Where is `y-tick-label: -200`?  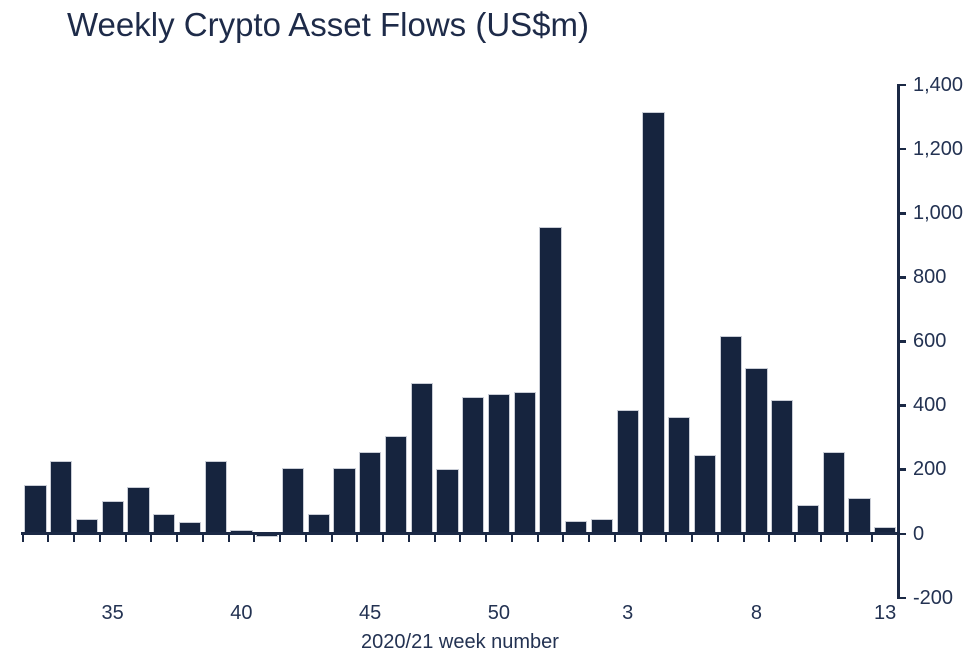 y-tick-label: -200 is located at coordinates (933, 597).